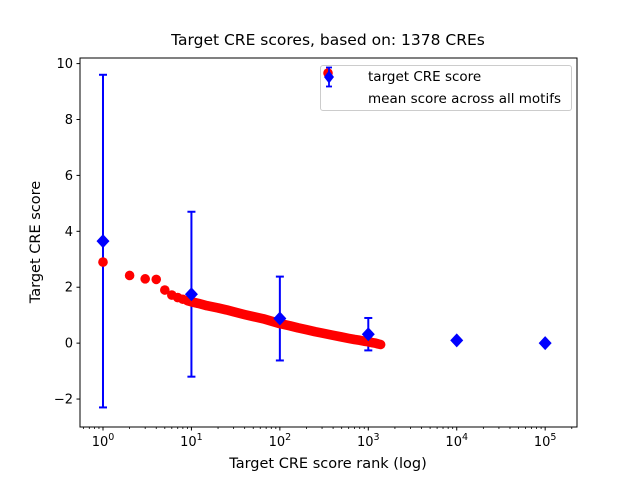  What do you see at coordinates (328, 464) in the screenshot?
I see `x-axis-label: Target CRE score rank (log)` at bounding box center [328, 464].